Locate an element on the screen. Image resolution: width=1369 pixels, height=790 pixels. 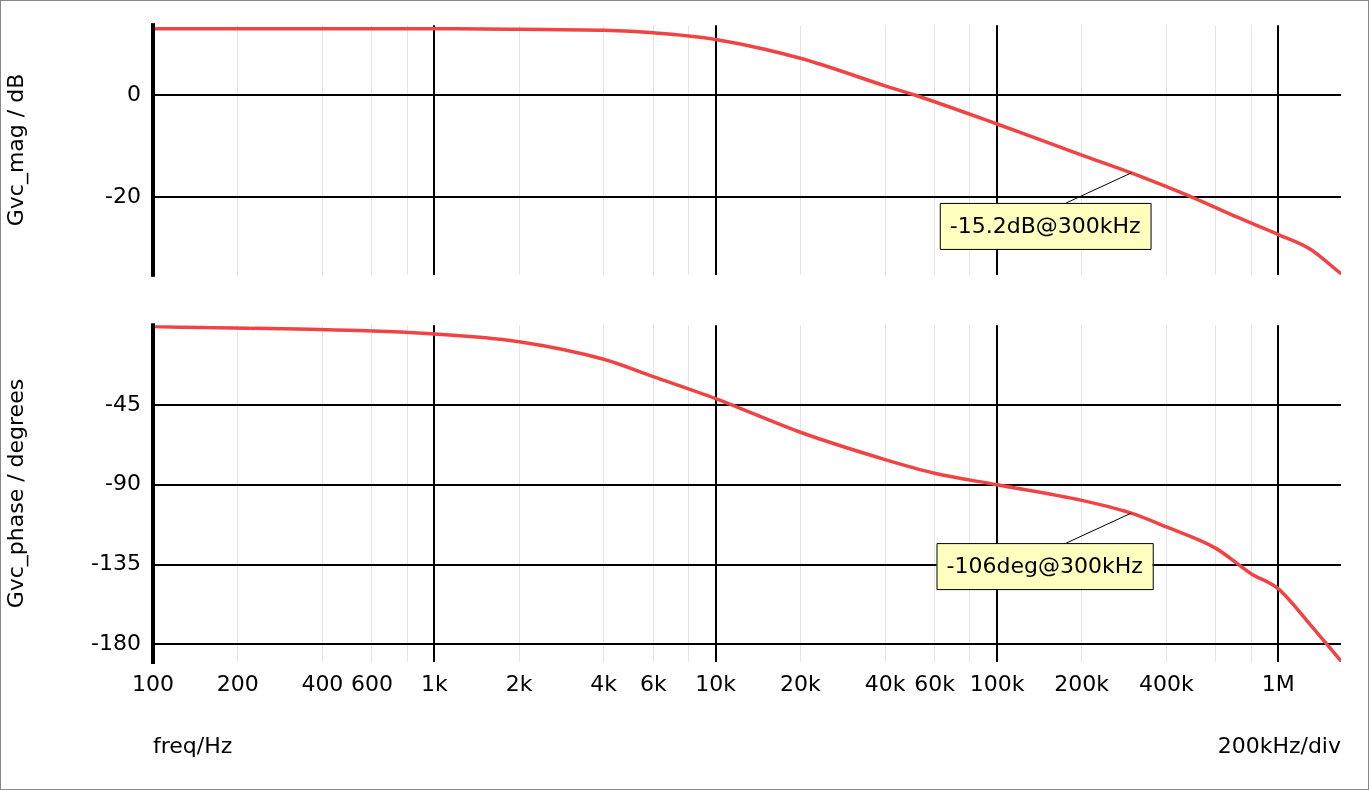
y-tick-label: -45 is located at coordinates (123, 403).